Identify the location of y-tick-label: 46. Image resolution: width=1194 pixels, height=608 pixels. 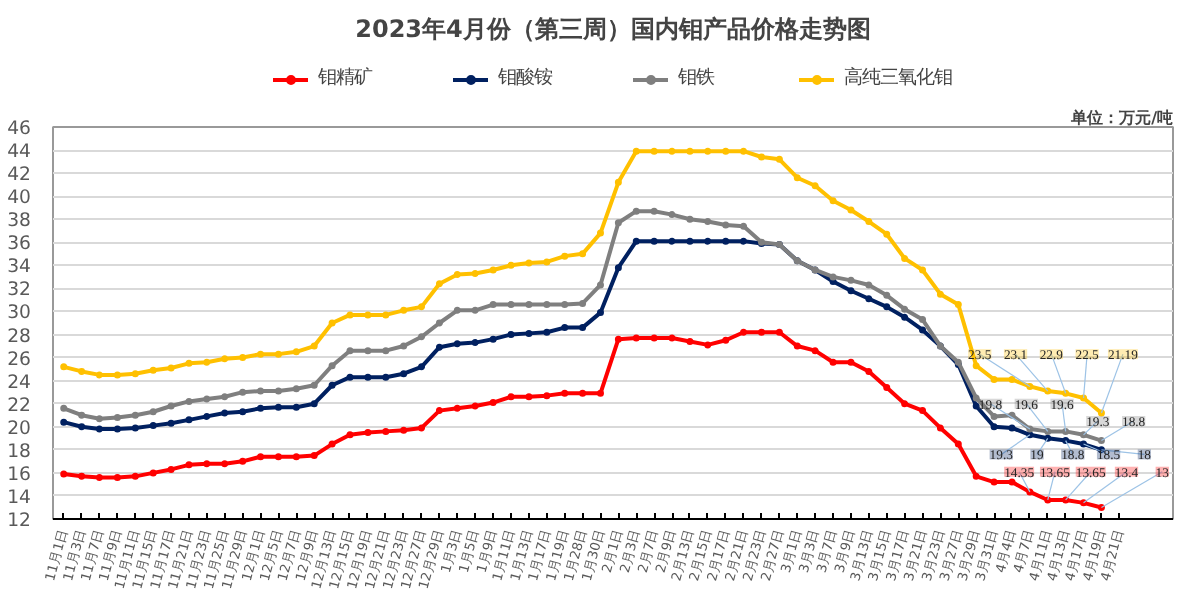
(19, 129).